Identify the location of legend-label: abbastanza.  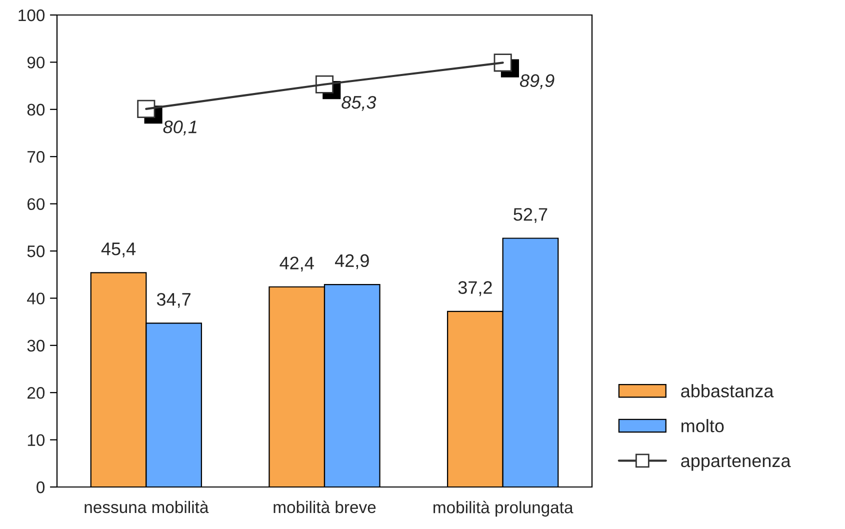
(727, 391).